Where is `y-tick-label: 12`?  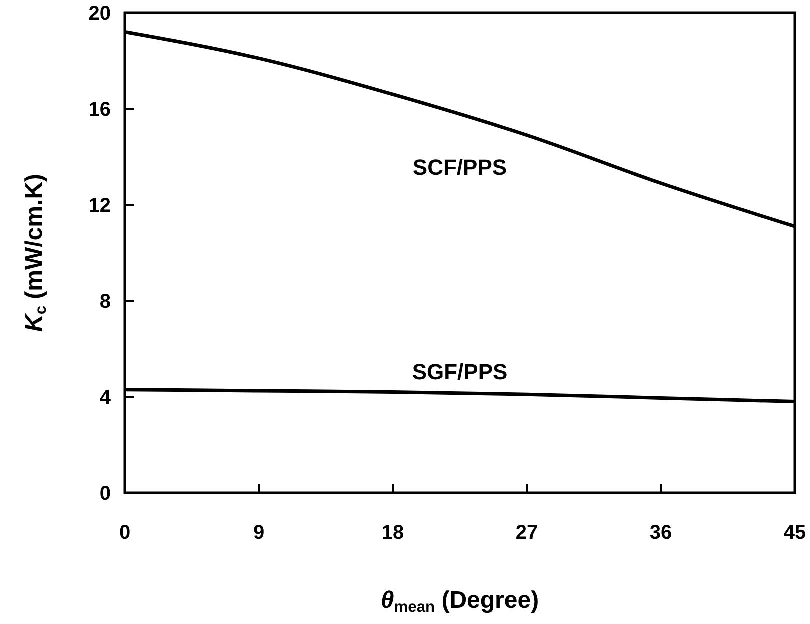 y-tick-label: 12 is located at coordinates (99, 206).